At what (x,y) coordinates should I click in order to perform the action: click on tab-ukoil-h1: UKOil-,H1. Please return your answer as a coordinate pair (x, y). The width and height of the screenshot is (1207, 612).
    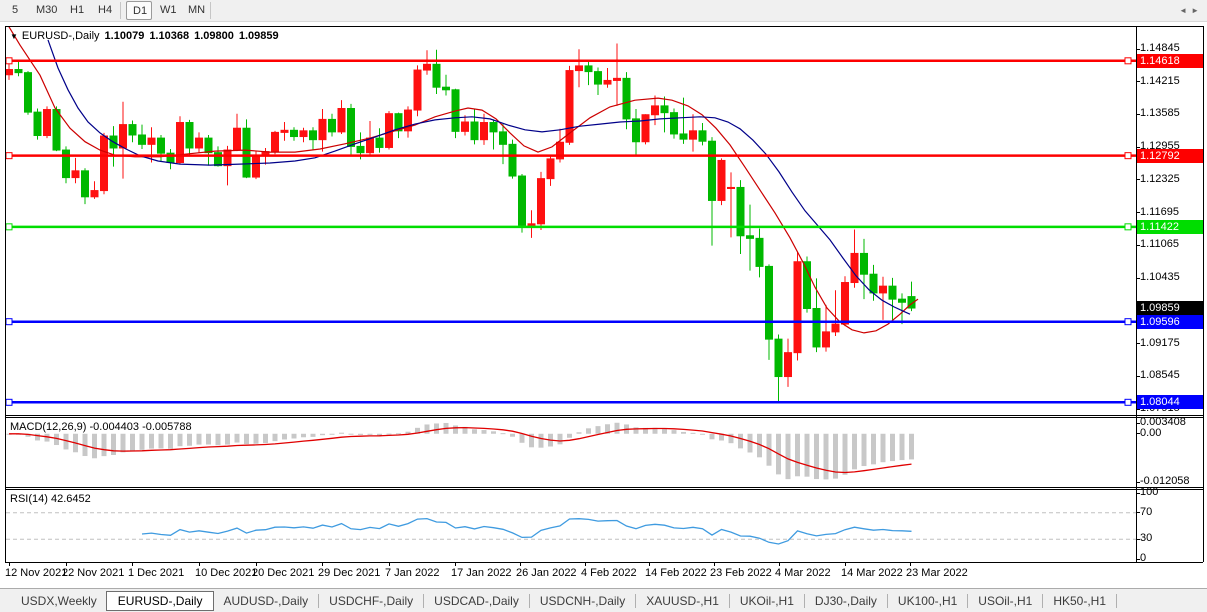
    Looking at the image, I should click on (766, 600).